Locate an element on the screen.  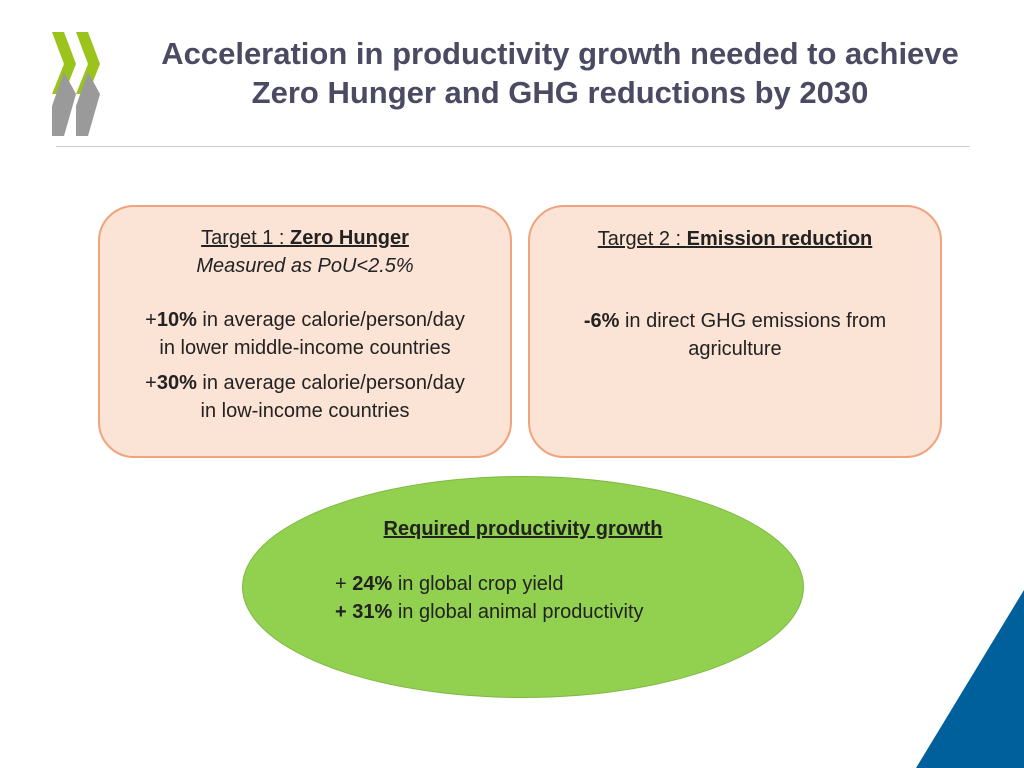
productivity-heading: Required productivity growth is located at coordinates (523, 529).